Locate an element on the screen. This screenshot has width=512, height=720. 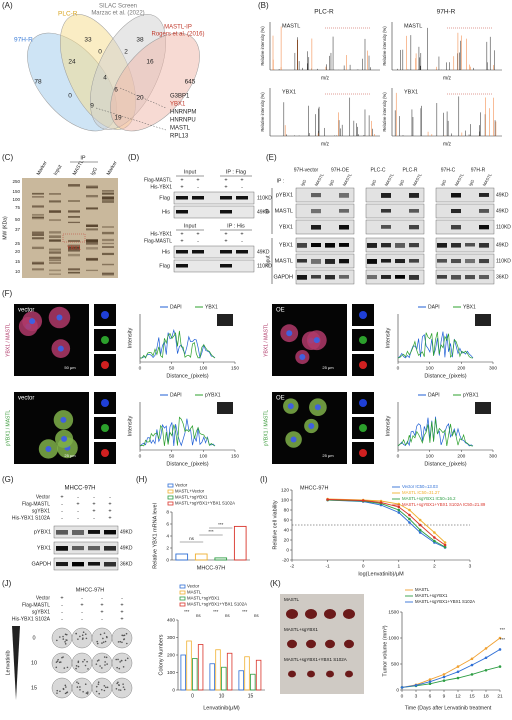
y-tick-label: 0 is located at coordinates (287, 550).